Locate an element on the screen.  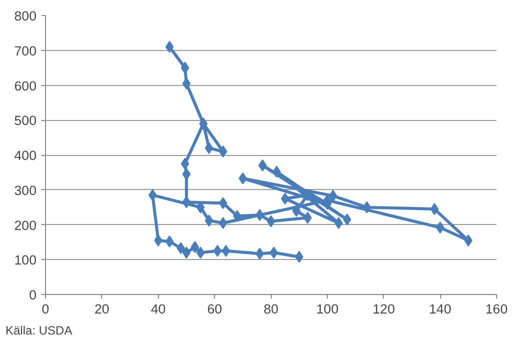
text: Källa: USDA is located at coordinates (39, 331).